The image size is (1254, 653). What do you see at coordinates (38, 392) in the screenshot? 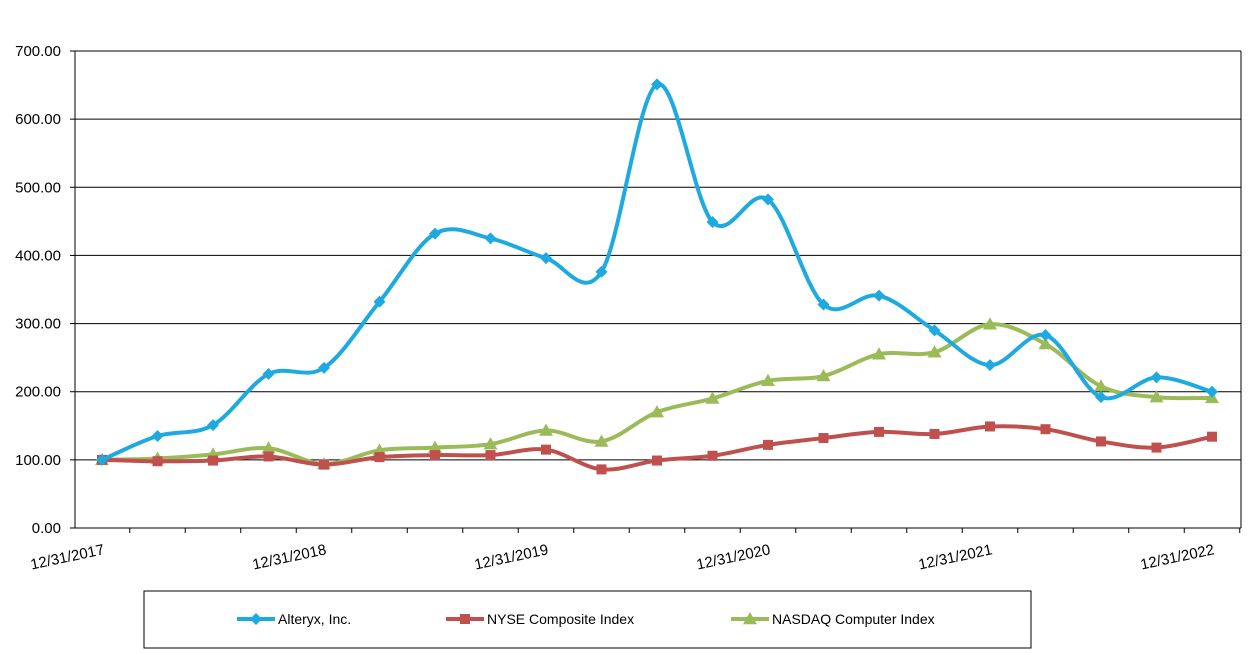
I see `y-tick-label: 200.00` at bounding box center [38, 392].